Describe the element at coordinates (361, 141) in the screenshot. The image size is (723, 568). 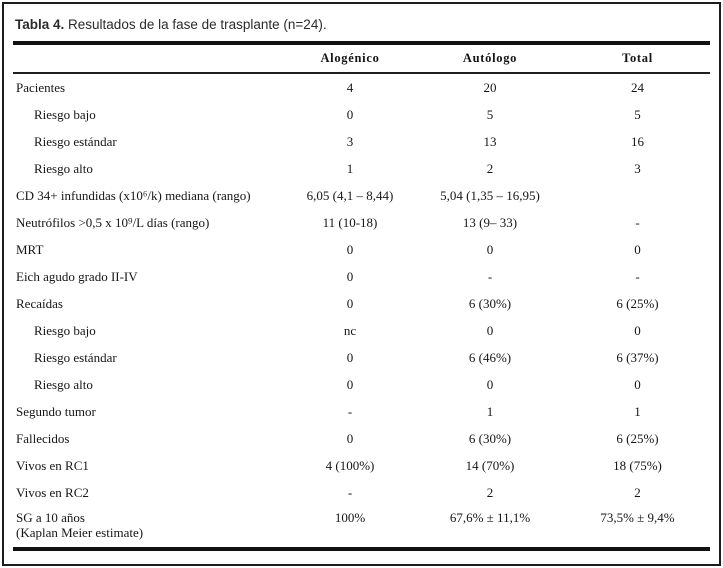
I see `table-row: Riesgo estándar 3 13 16` at that location.